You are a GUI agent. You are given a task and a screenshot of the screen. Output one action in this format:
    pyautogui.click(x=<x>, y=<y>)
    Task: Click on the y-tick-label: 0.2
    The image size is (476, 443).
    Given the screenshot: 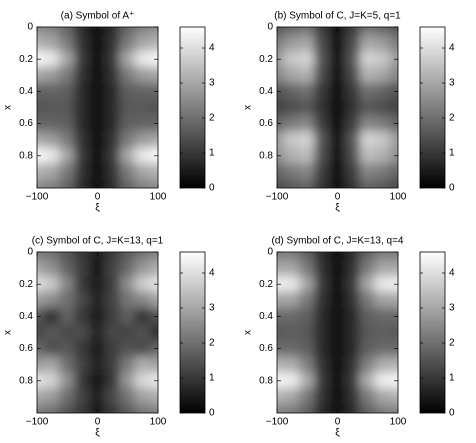 What is the action you would take?
    pyautogui.click(x=266, y=59)
    